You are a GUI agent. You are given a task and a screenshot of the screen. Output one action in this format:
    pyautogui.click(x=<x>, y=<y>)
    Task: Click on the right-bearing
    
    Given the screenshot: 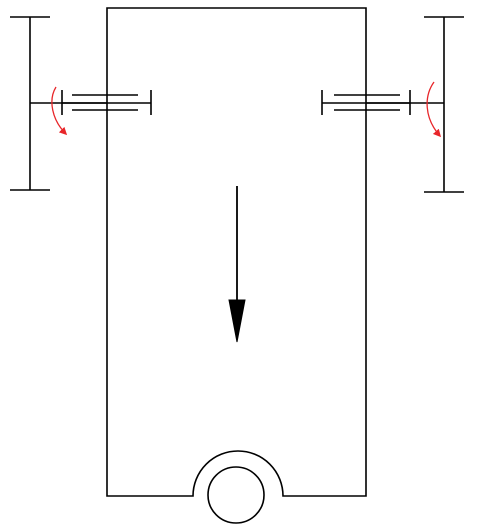 What is the action you would take?
    pyautogui.click(x=366, y=102)
    